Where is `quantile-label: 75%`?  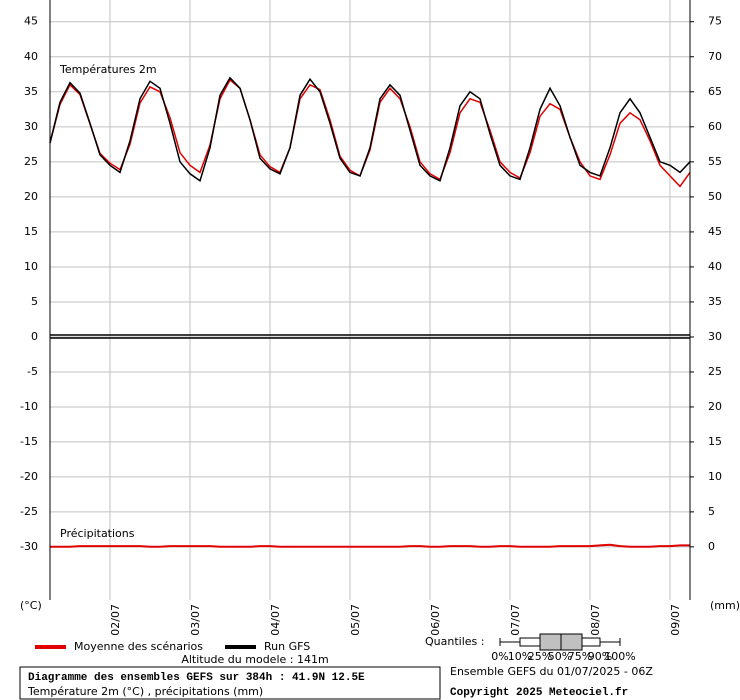 quantile-label: 75% is located at coordinates (580, 656).